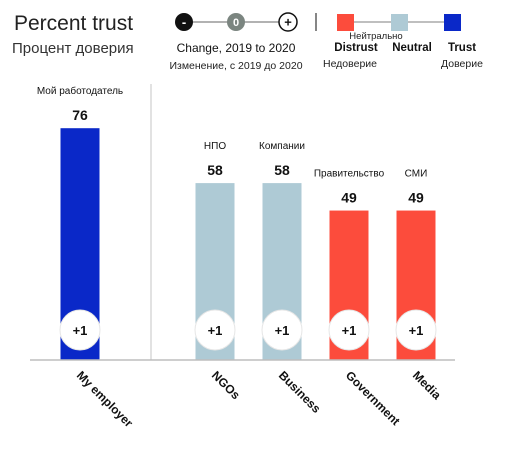  What do you see at coordinates (349, 198) in the screenshot?
I see `value-label-government: 49` at bounding box center [349, 198].